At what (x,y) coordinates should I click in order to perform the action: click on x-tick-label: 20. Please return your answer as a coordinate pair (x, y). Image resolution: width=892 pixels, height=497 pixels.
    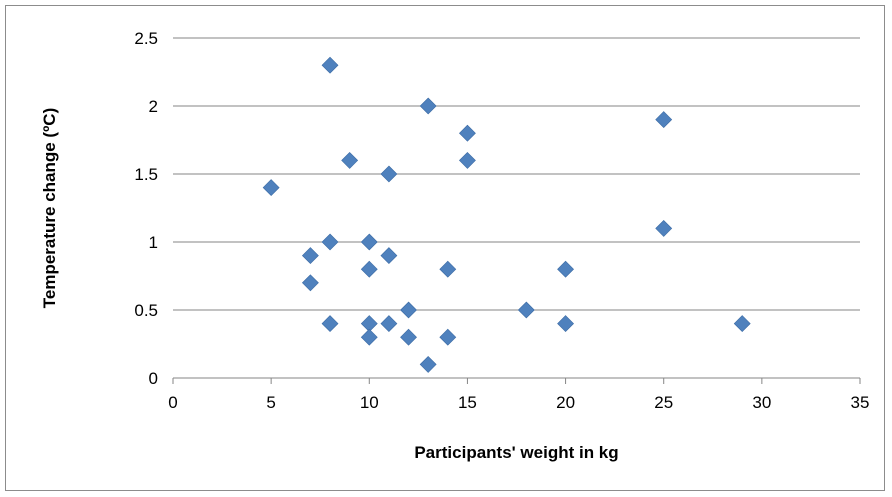
    Looking at the image, I should click on (565, 402).